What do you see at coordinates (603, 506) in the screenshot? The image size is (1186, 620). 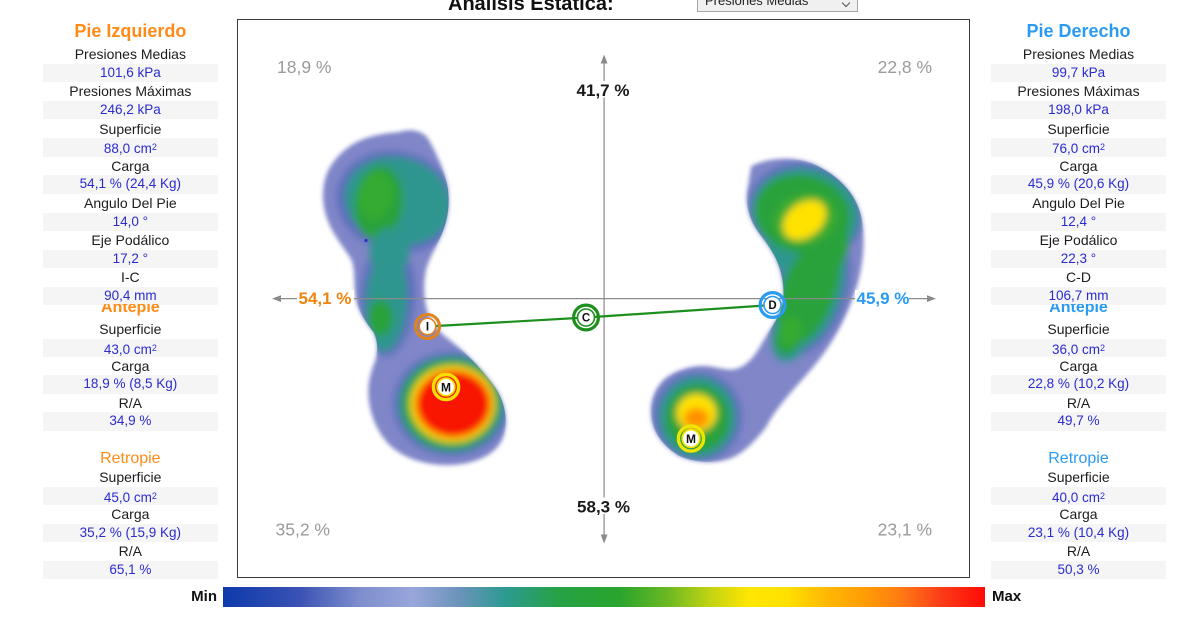 I see `svg-text: 58,3 %` at bounding box center [603, 506].